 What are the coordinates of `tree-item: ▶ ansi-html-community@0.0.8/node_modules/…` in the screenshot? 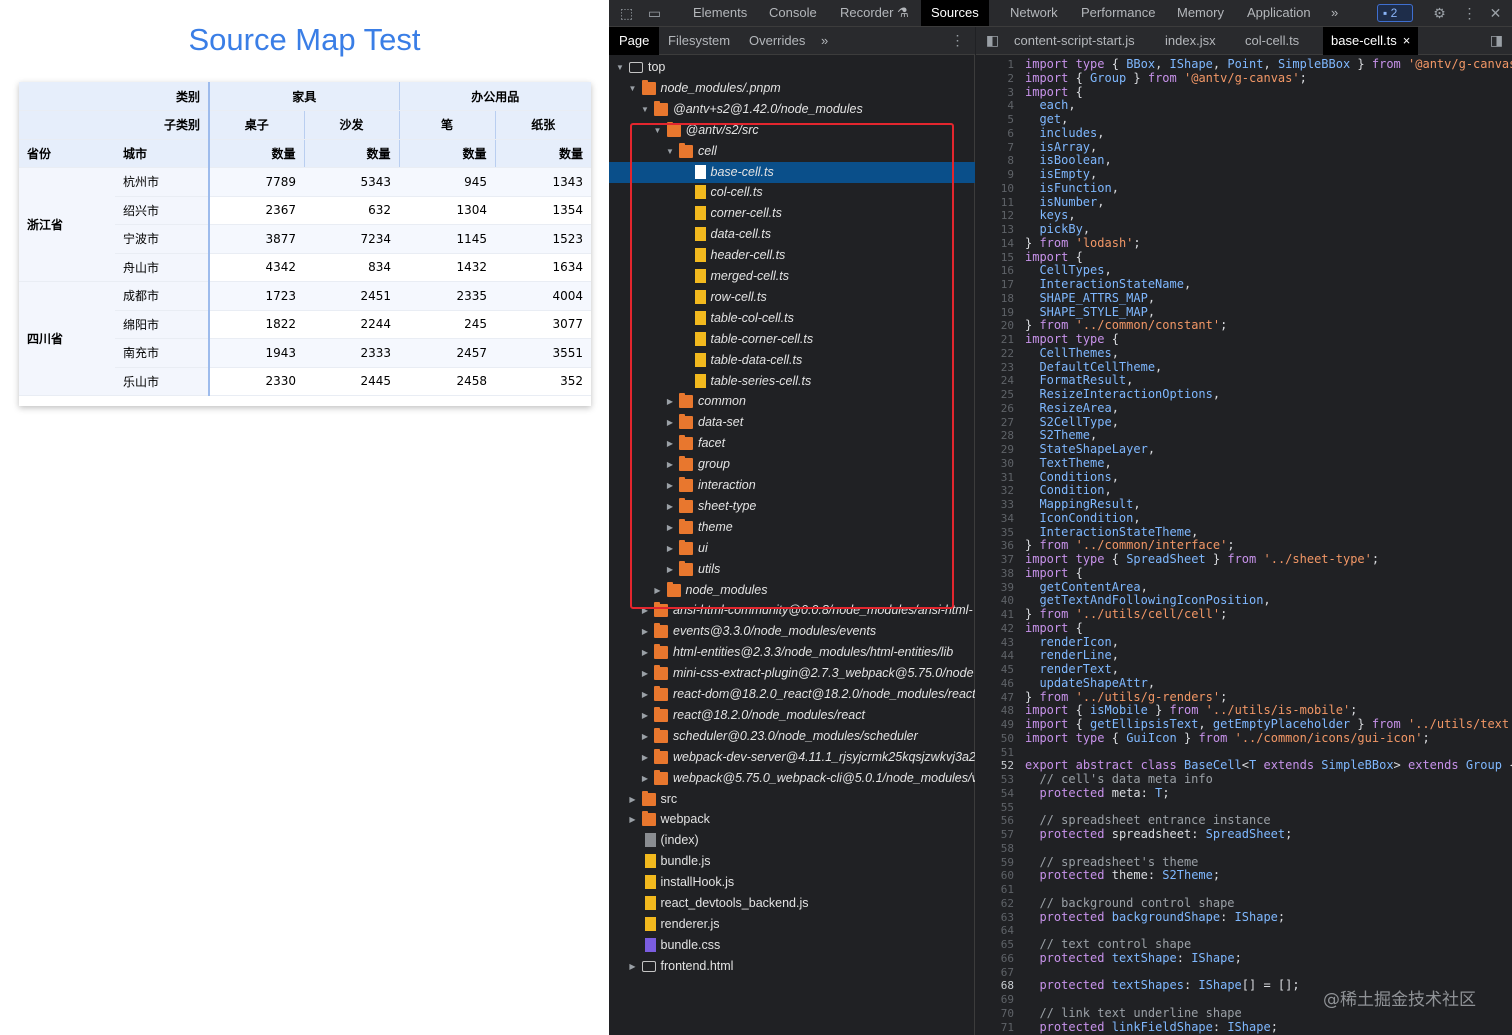 It's located at (792, 610).